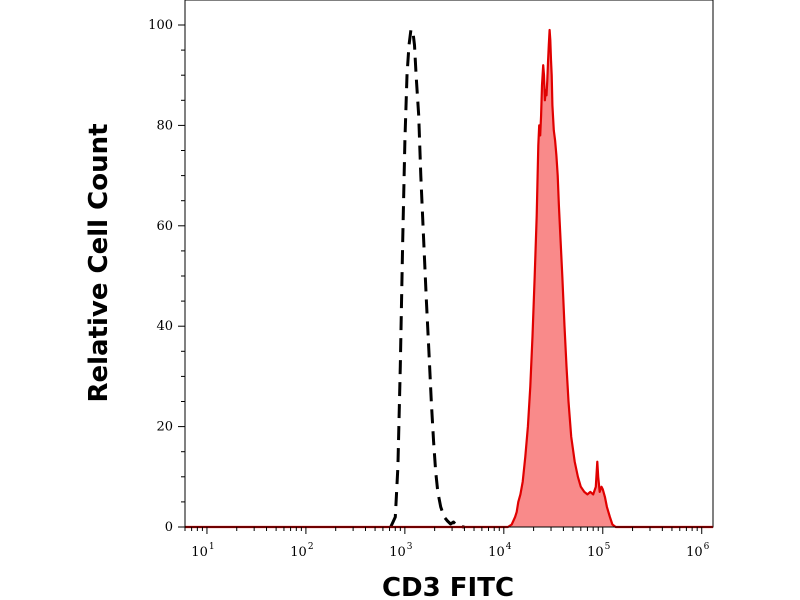 This screenshot has width=800, height=600. I want to click on y-axis-title: Relative Cell Count, so click(99, 262).